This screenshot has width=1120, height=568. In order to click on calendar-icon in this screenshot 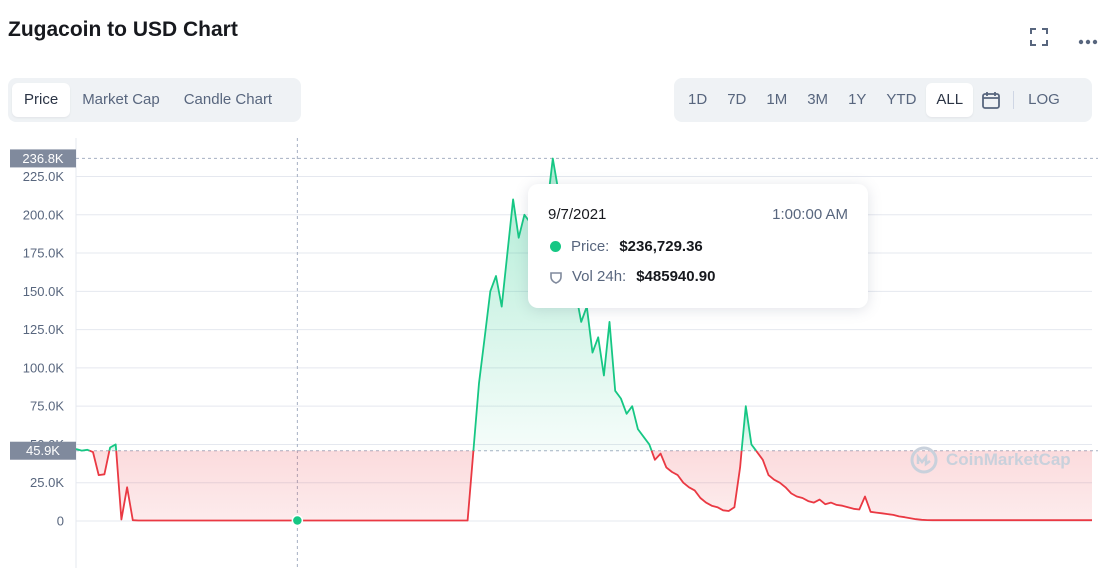, I will do `click(991, 100)`.